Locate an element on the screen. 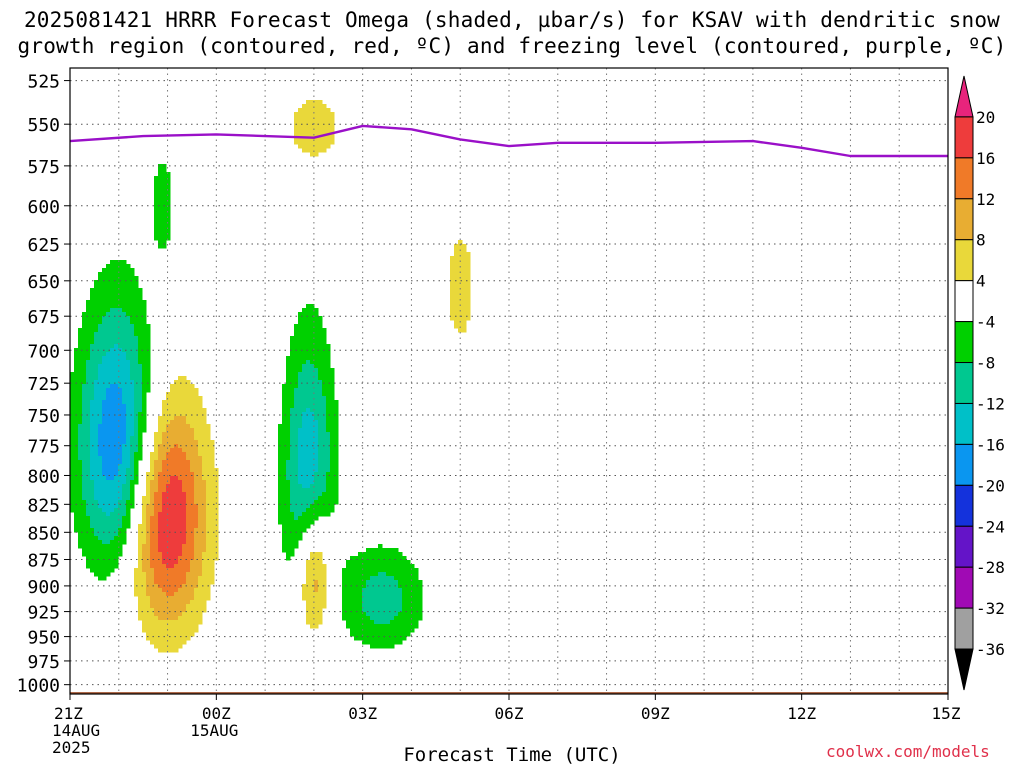  x-tick-label: 06Z is located at coordinates (509, 713).